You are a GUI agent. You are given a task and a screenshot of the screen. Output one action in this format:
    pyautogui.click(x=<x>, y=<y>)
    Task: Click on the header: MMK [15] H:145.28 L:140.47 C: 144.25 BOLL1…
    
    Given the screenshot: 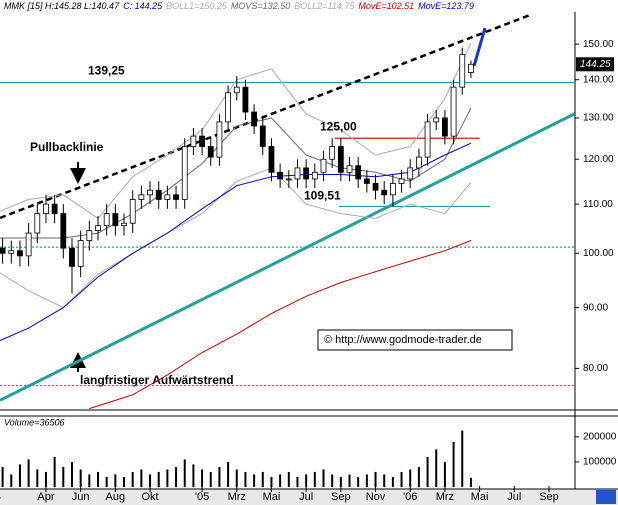 What is the action you would take?
    pyautogui.click(x=239, y=6)
    